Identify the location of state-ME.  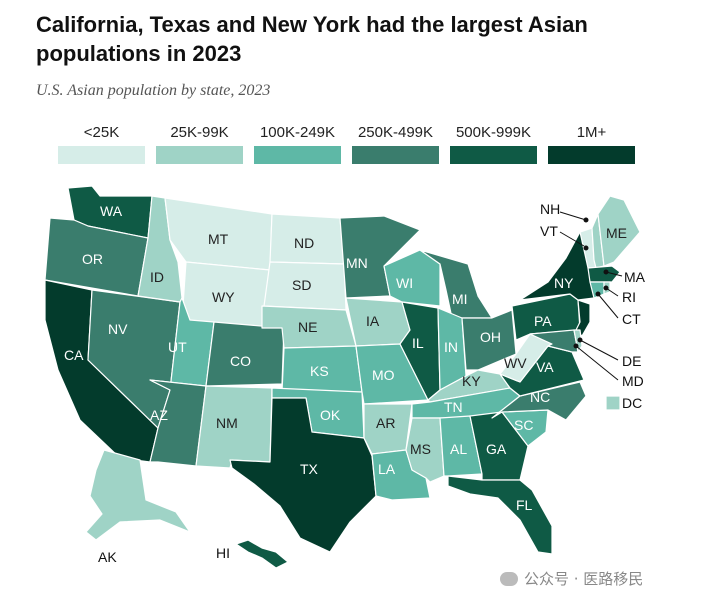
(619, 231).